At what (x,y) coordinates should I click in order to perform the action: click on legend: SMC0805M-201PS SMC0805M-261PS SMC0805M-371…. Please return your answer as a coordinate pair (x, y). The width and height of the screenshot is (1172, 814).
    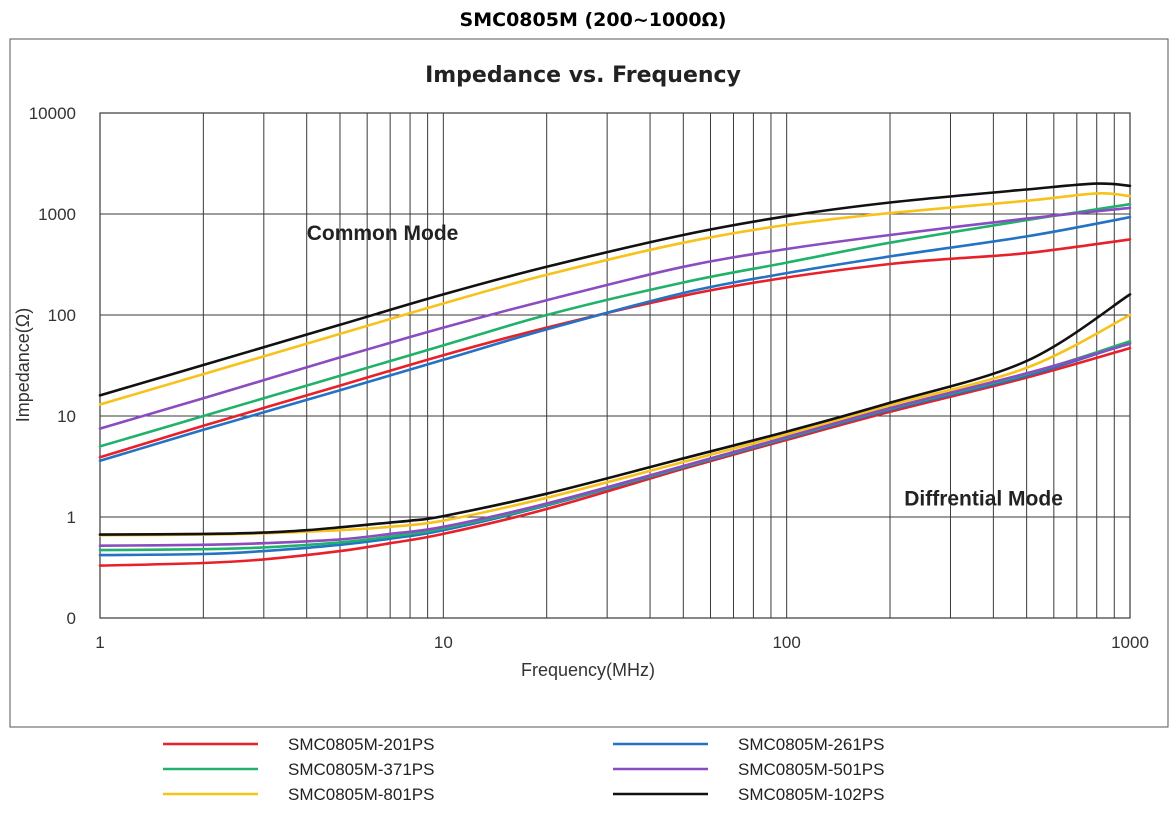
    Looking at the image, I should click on (523, 769).